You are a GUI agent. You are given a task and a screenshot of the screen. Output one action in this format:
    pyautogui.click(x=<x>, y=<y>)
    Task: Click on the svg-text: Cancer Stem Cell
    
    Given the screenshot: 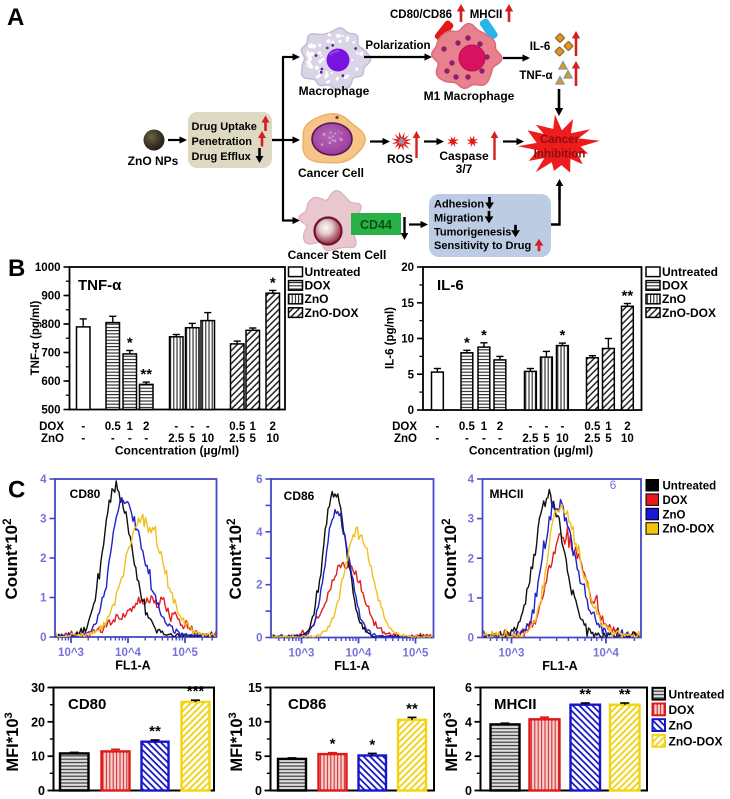 What is the action you would take?
    pyautogui.click(x=337, y=255)
    